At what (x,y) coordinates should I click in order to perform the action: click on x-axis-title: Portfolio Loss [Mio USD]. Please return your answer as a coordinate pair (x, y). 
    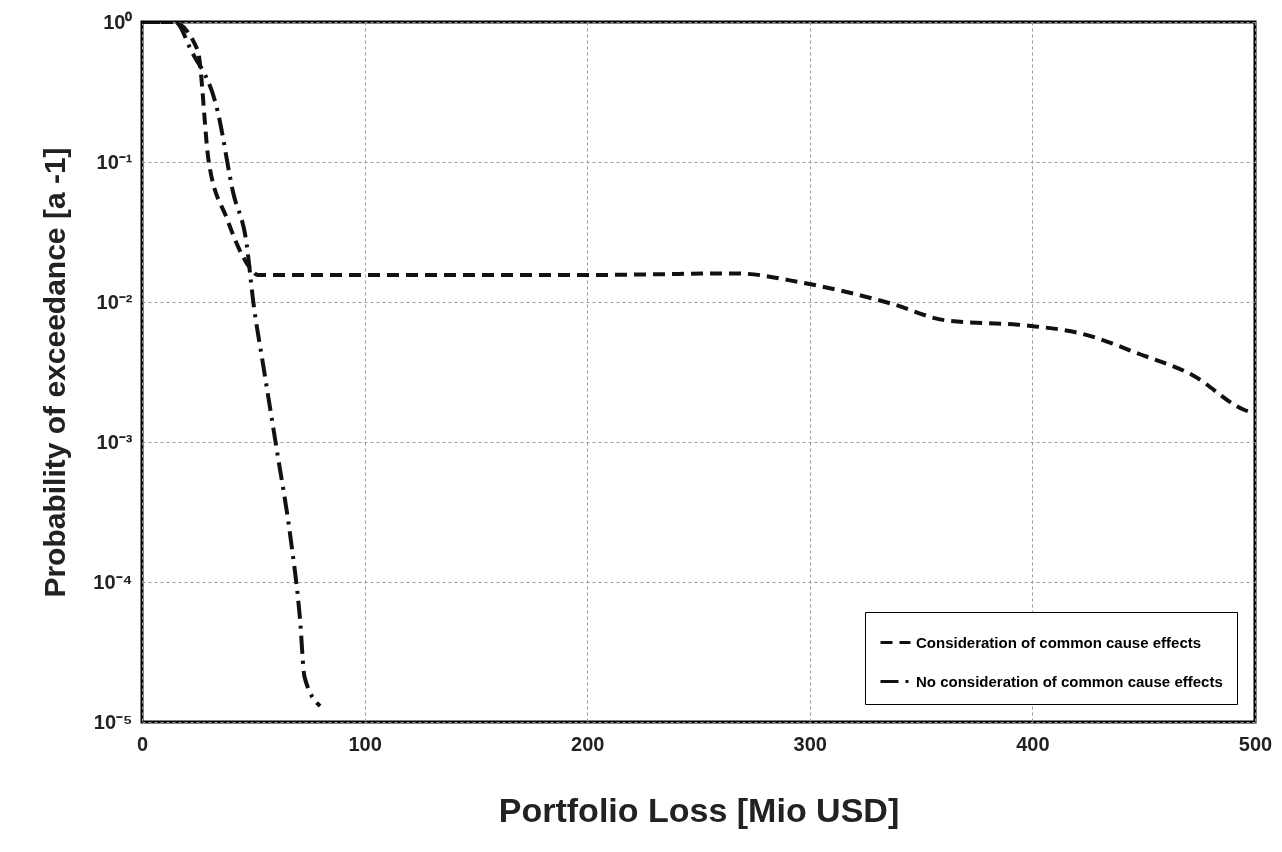
    Looking at the image, I should click on (699, 809).